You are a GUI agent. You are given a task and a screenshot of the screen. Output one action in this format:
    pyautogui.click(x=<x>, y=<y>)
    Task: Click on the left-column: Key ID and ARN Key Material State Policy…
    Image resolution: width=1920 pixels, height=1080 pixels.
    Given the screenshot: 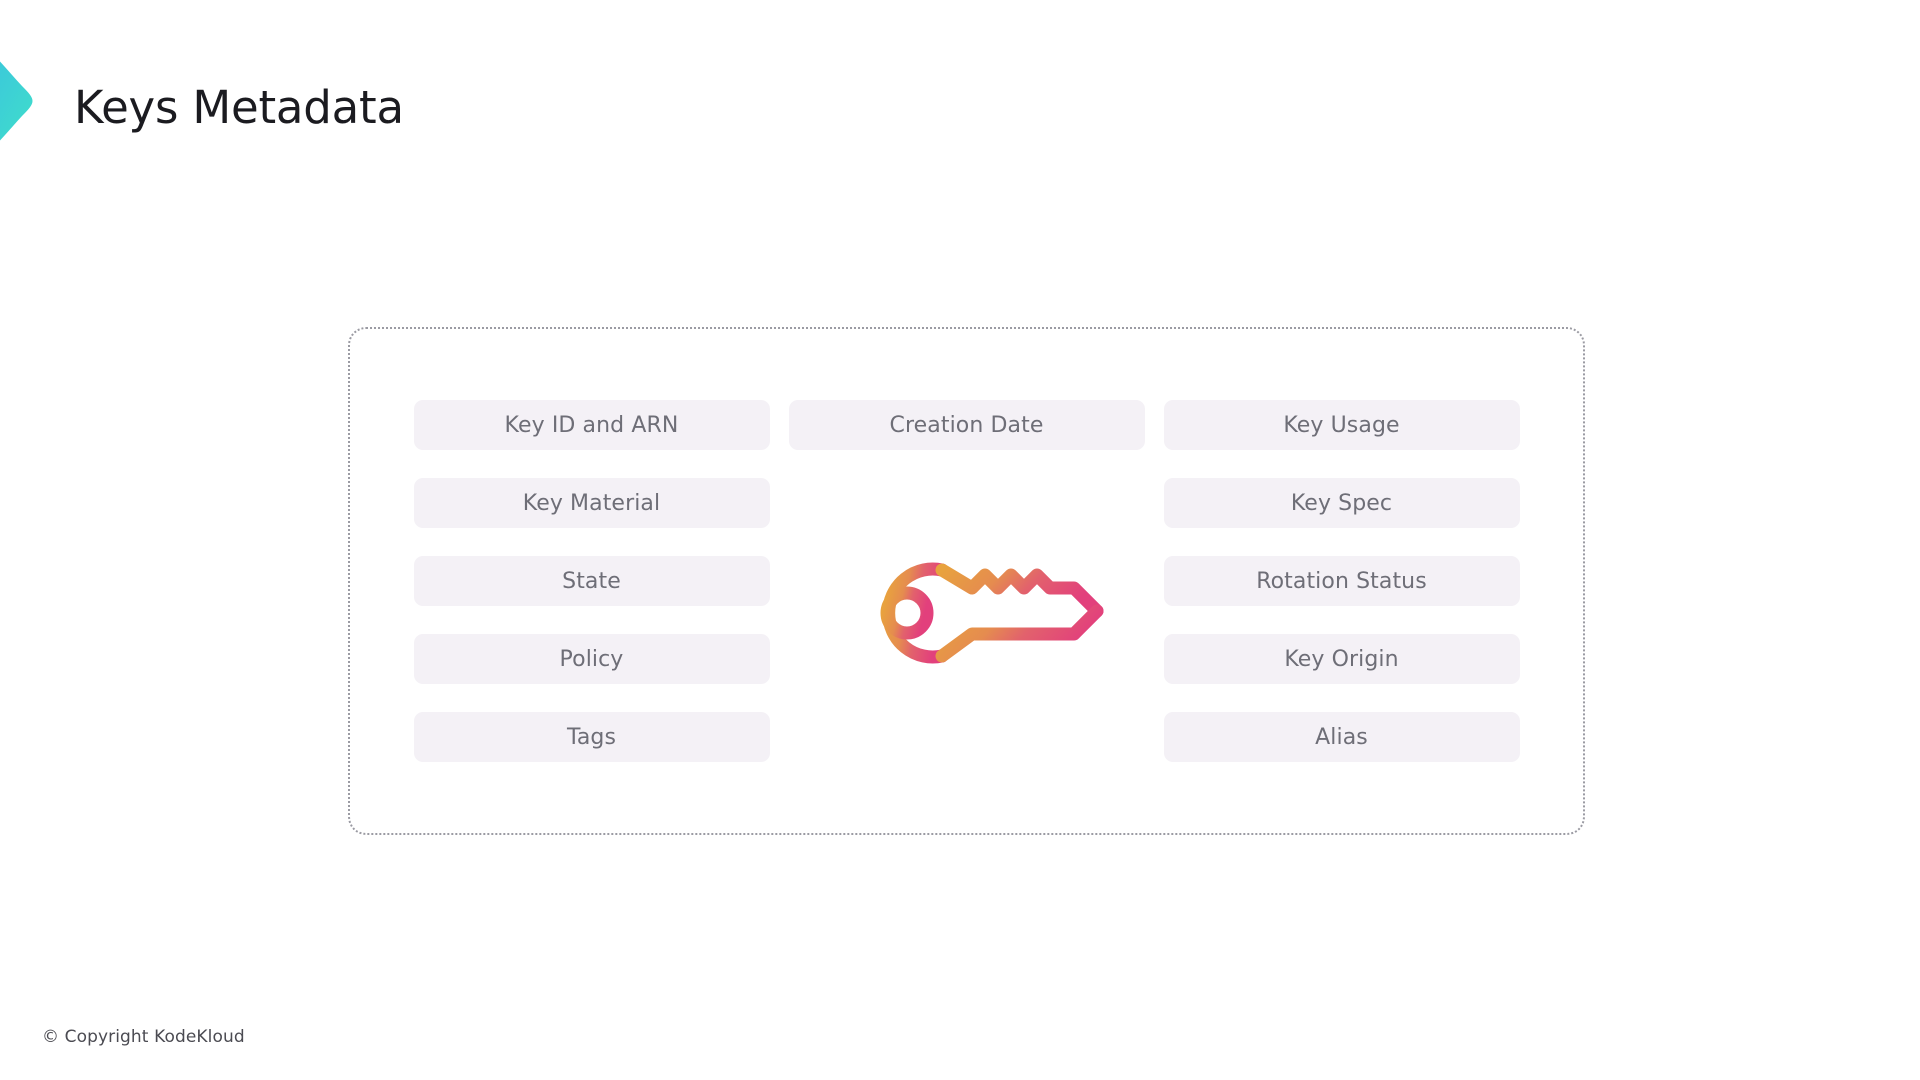 What is the action you would take?
    pyautogui.click(x=591, y=581)
    